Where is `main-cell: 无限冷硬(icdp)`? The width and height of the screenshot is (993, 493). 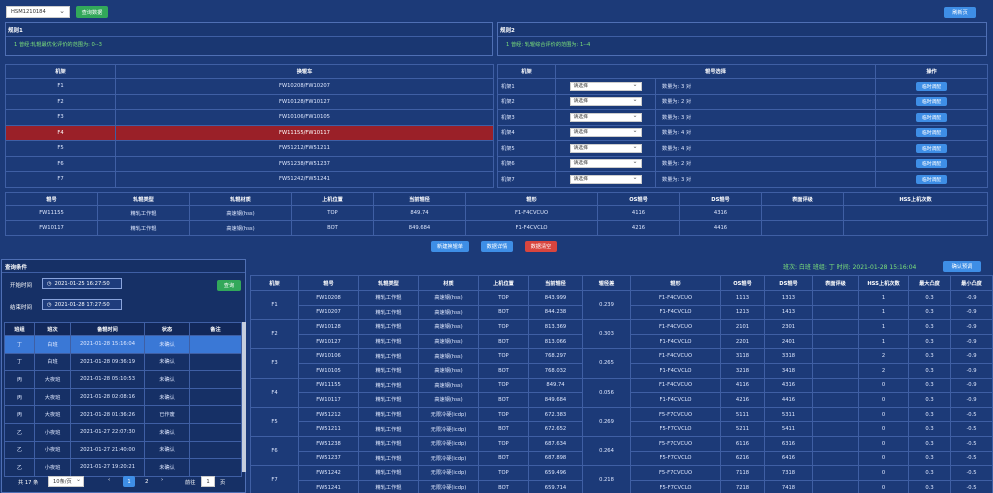
main-cell: 无限冷硬(icdp) is located at coordinates (448, 473).